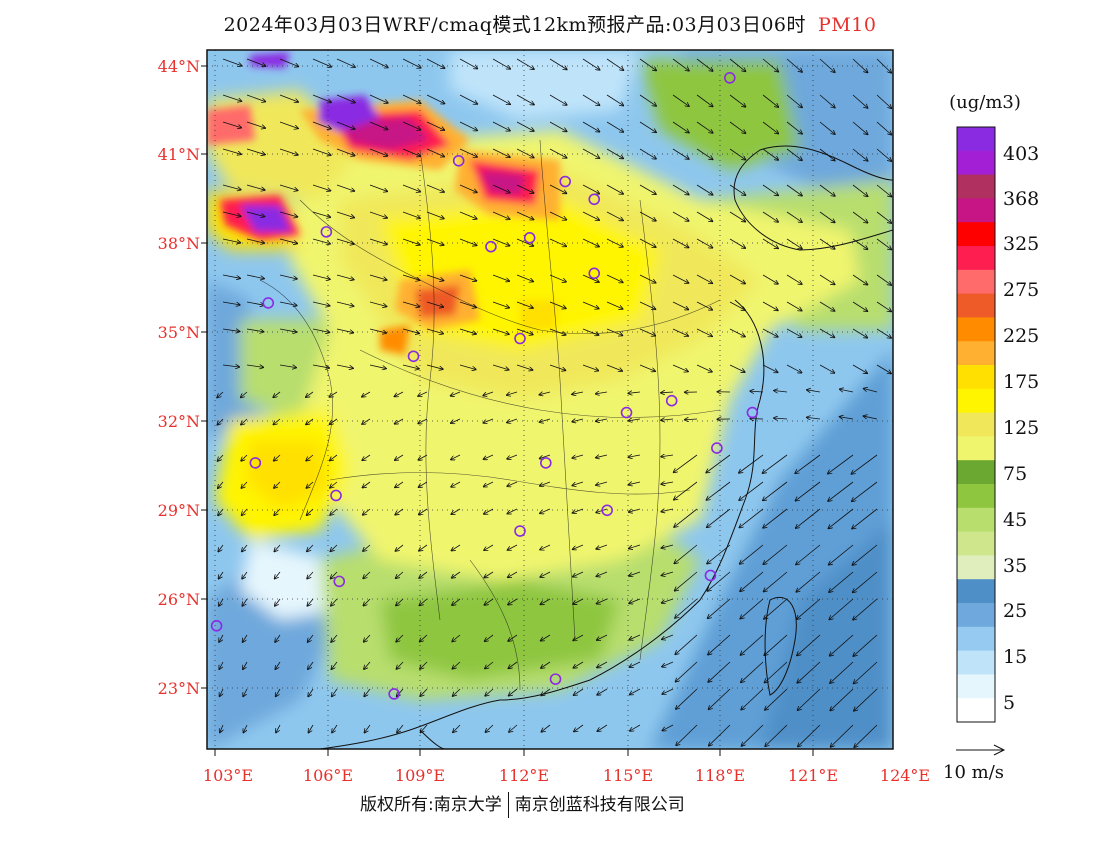  What do you see at coordinates (1015, 566) in the screenshot?
I see `colorbar-label: 35` at bounding box center [1015, 566].